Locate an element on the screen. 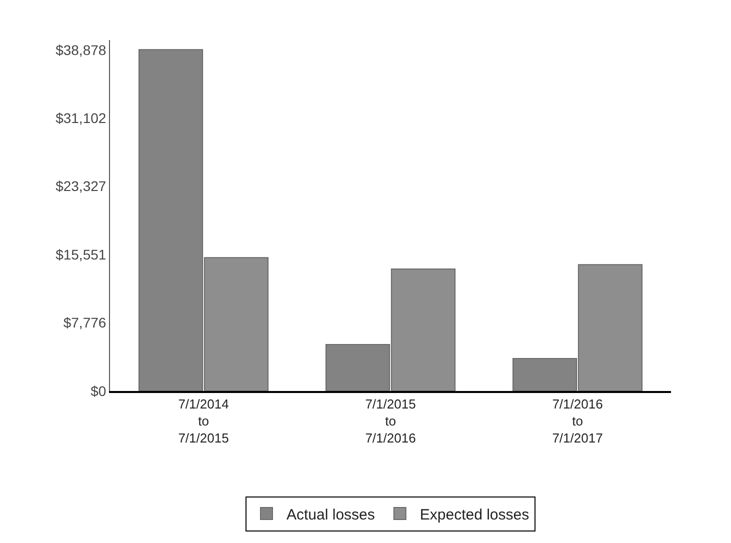  x-tick-label: 7/1/2014 to 7/1/2015 is located at coordinates (203, 421).